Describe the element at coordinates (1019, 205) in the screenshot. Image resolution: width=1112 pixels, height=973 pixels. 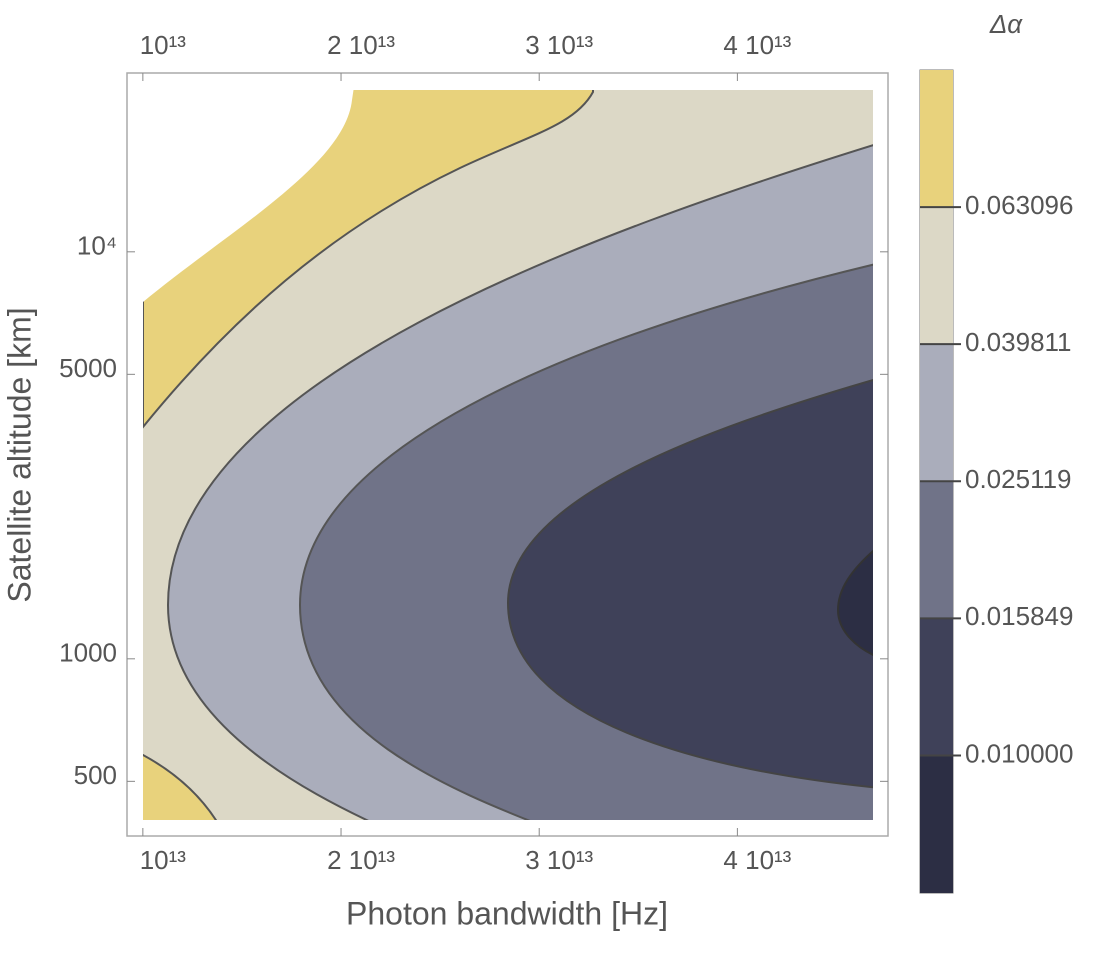
I see `colorbar-tick-label: 0.063096` at that location.